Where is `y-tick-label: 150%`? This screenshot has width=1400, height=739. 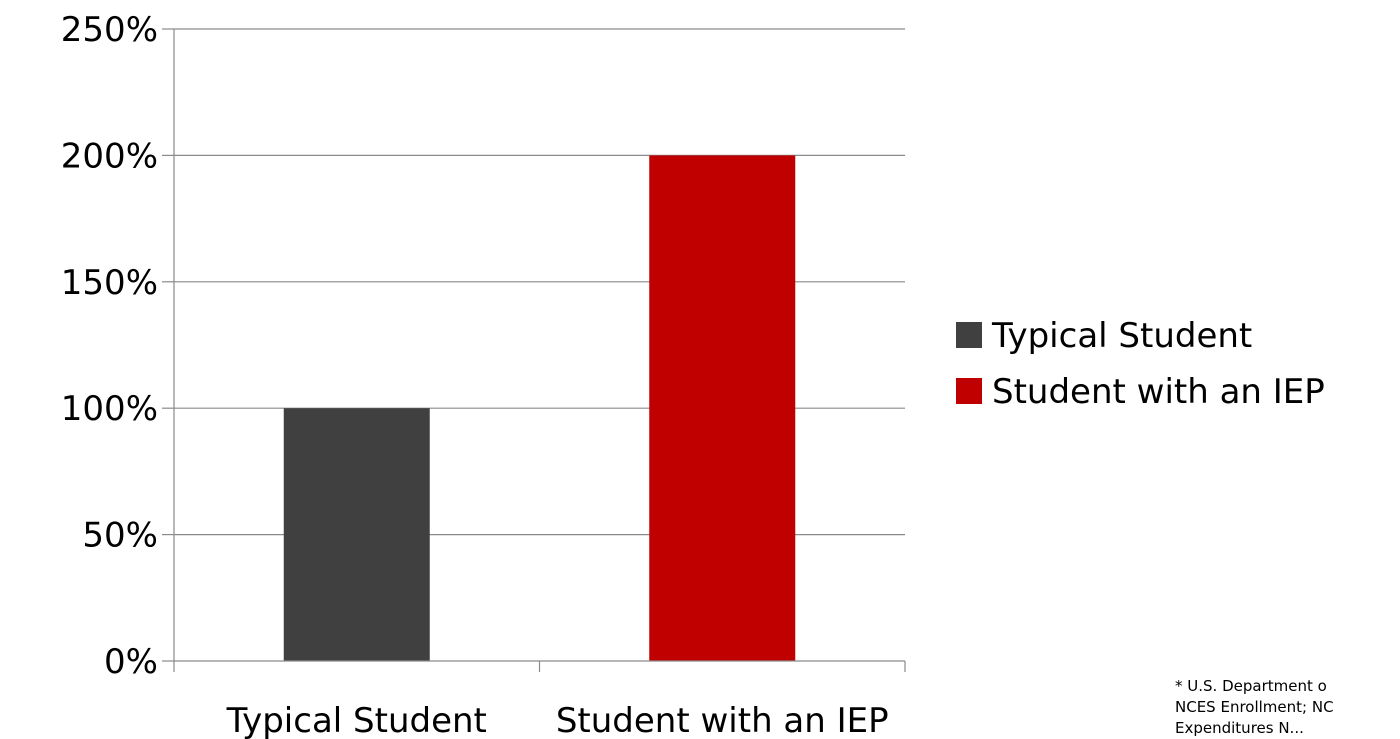 y-tick-label: 150% is located at coordinates (109, 283).